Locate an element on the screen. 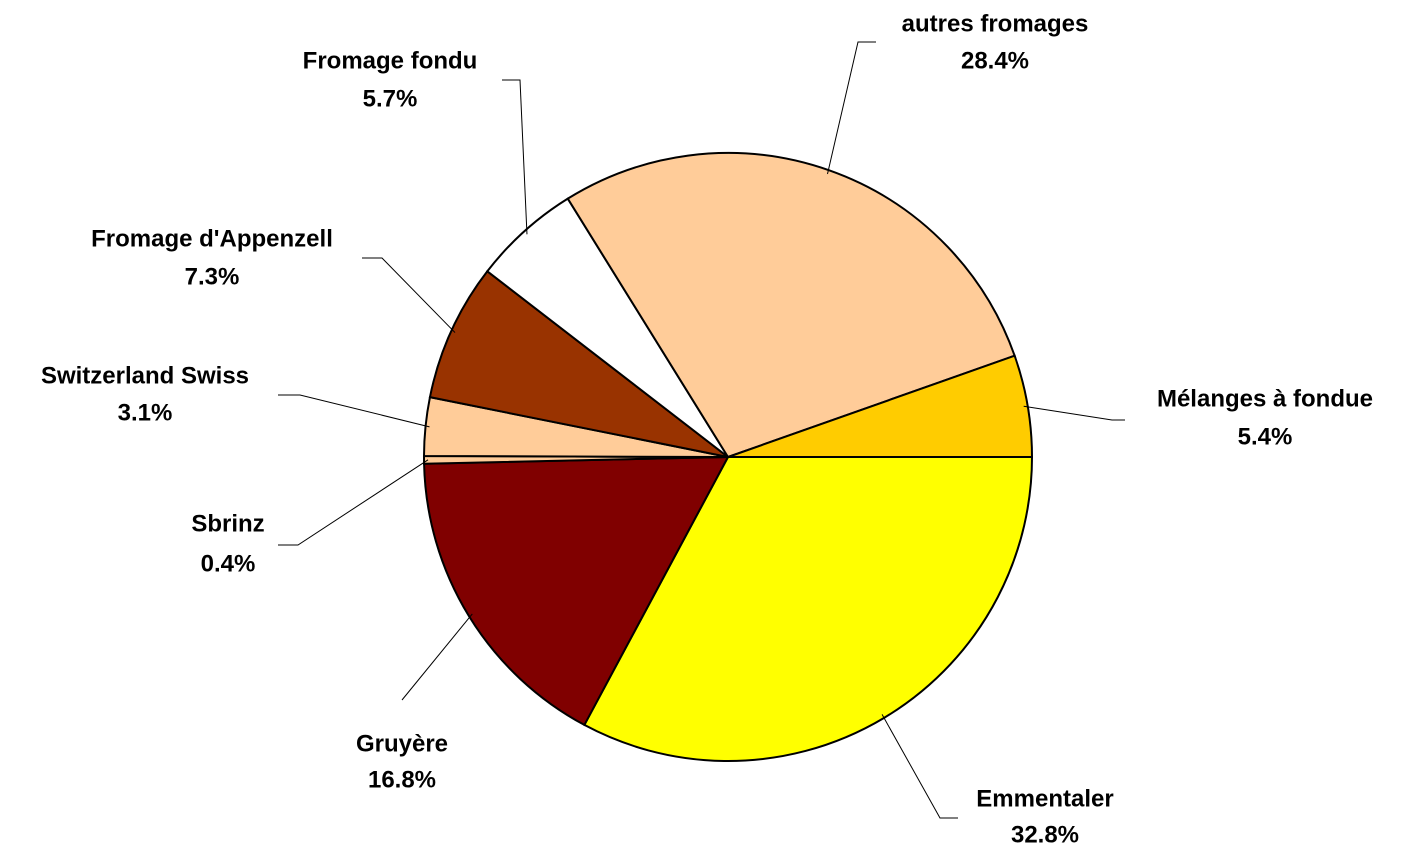  slice-value-label: 16.8% is located at coordinates (402, 779).